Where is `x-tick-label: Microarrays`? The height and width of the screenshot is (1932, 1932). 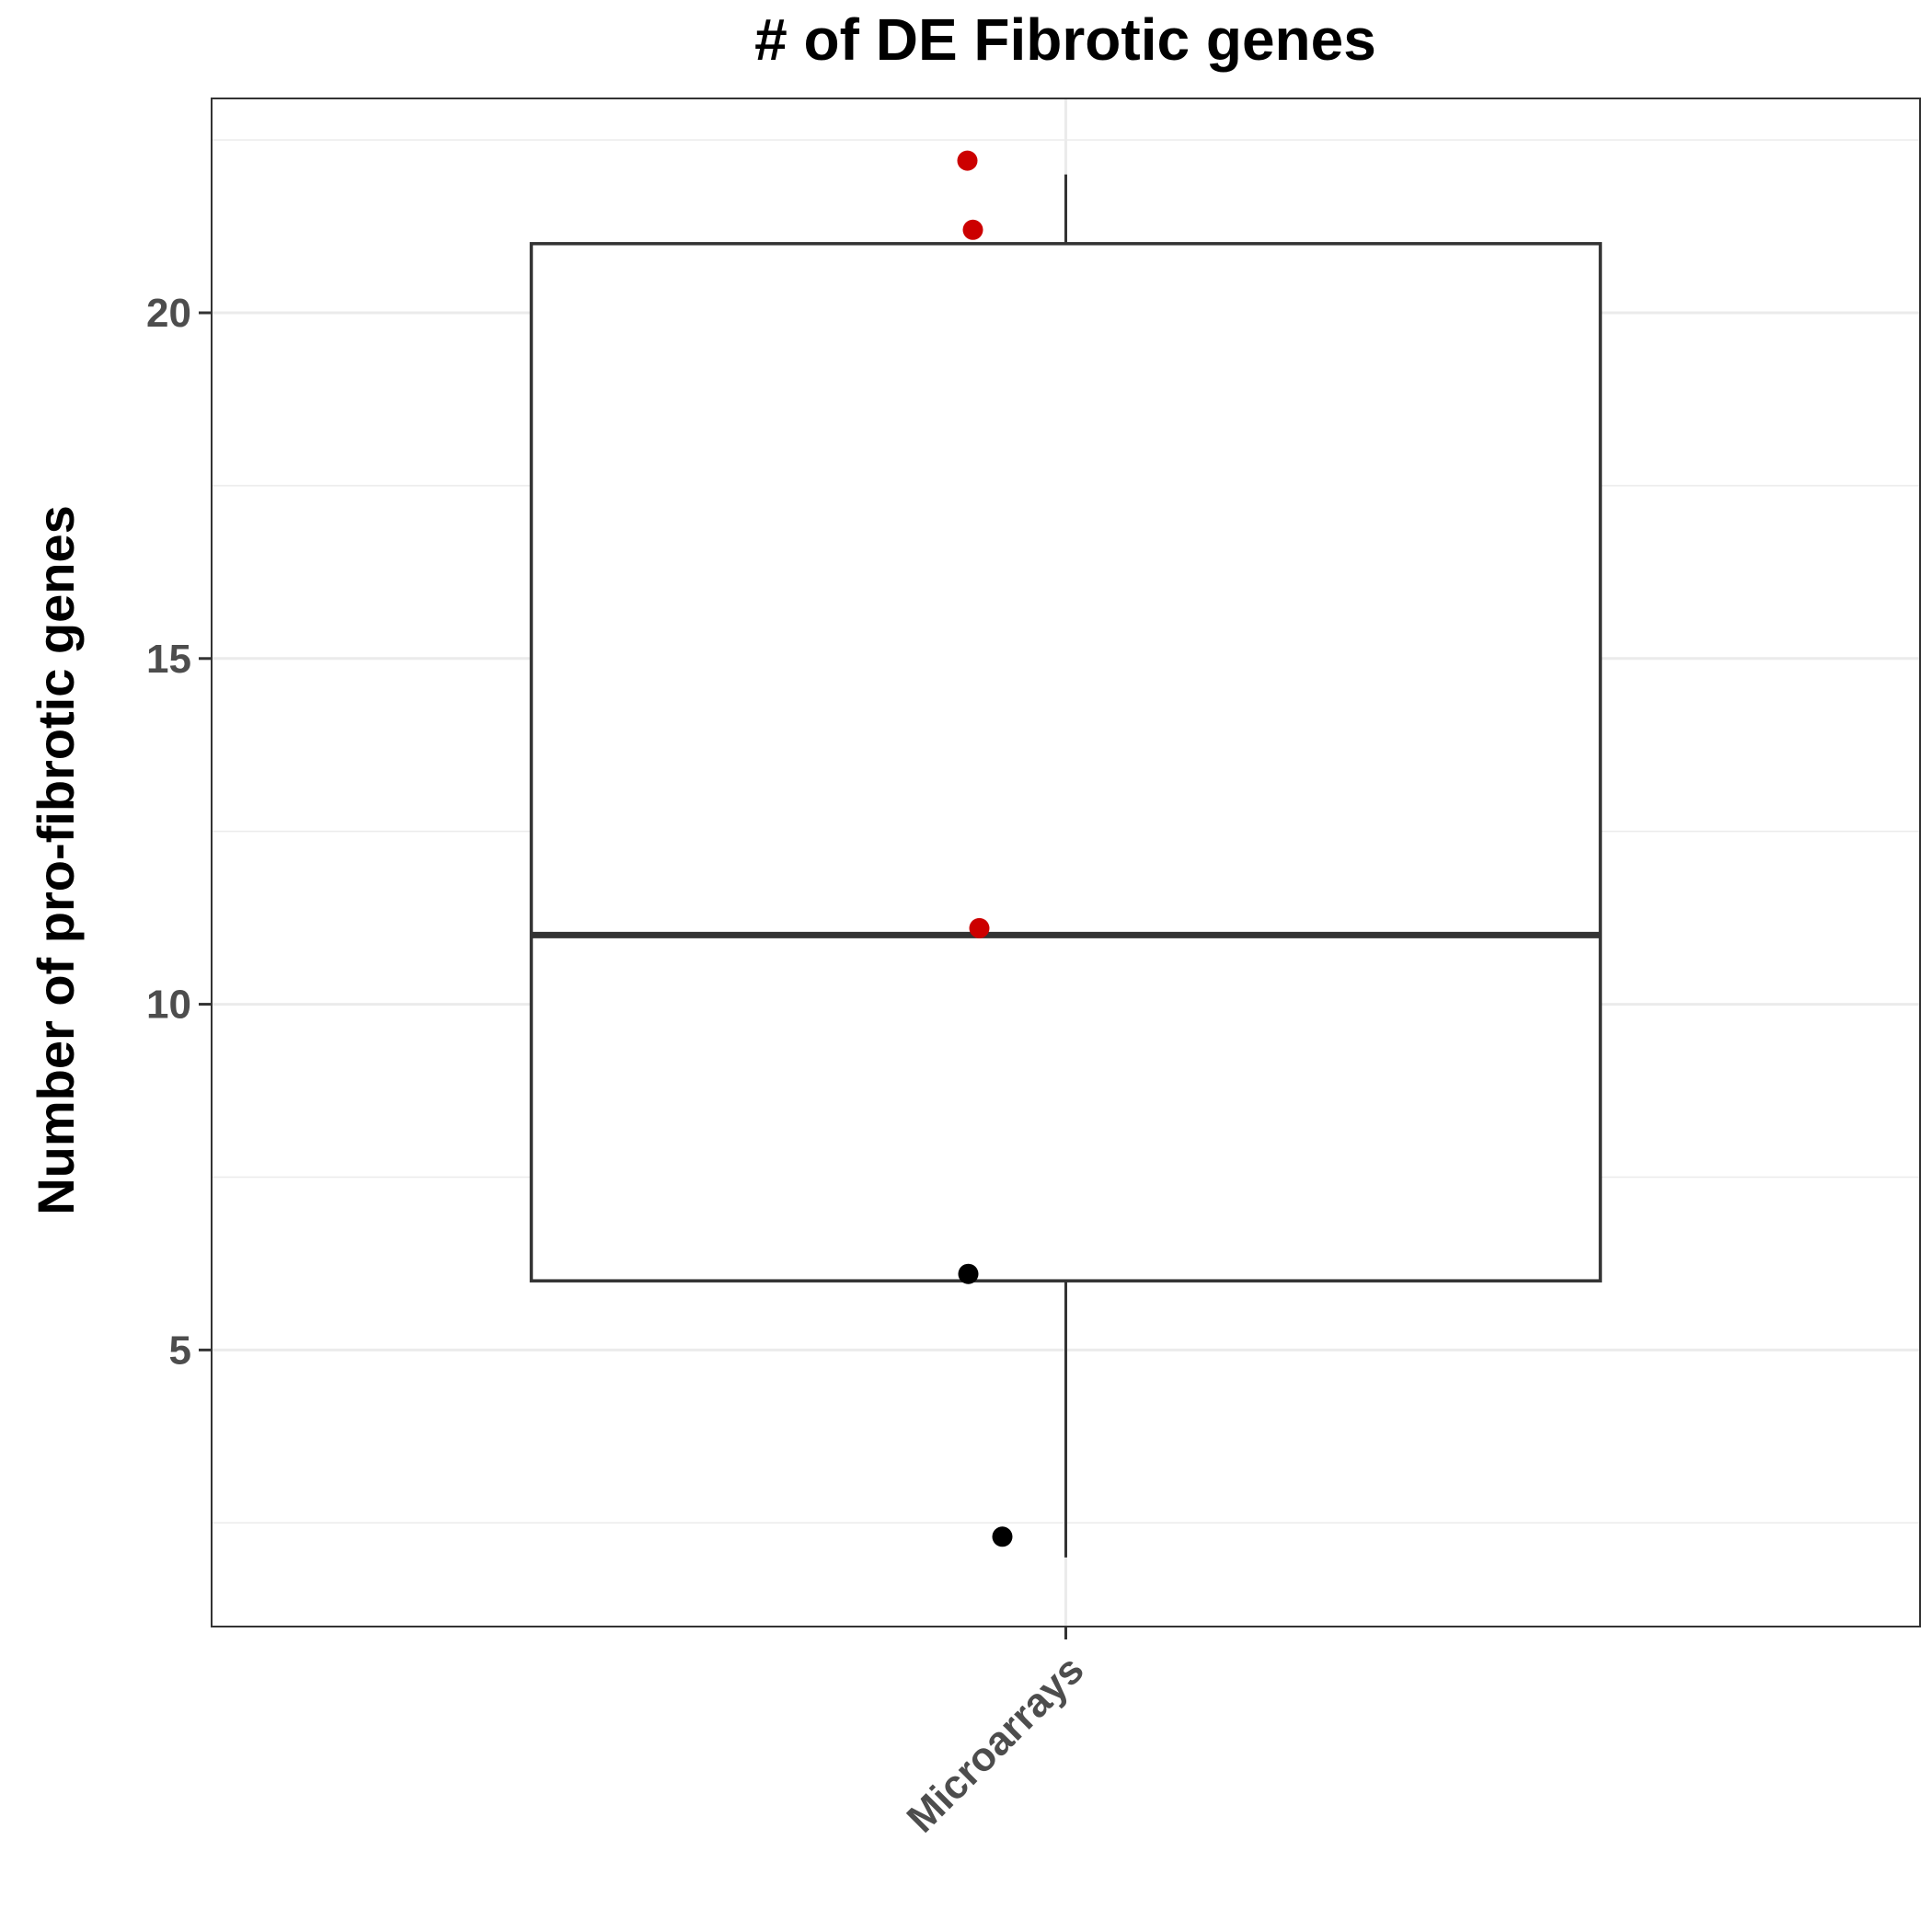
x-tick-label: Microarrays is located at coordinates (996, 1744).